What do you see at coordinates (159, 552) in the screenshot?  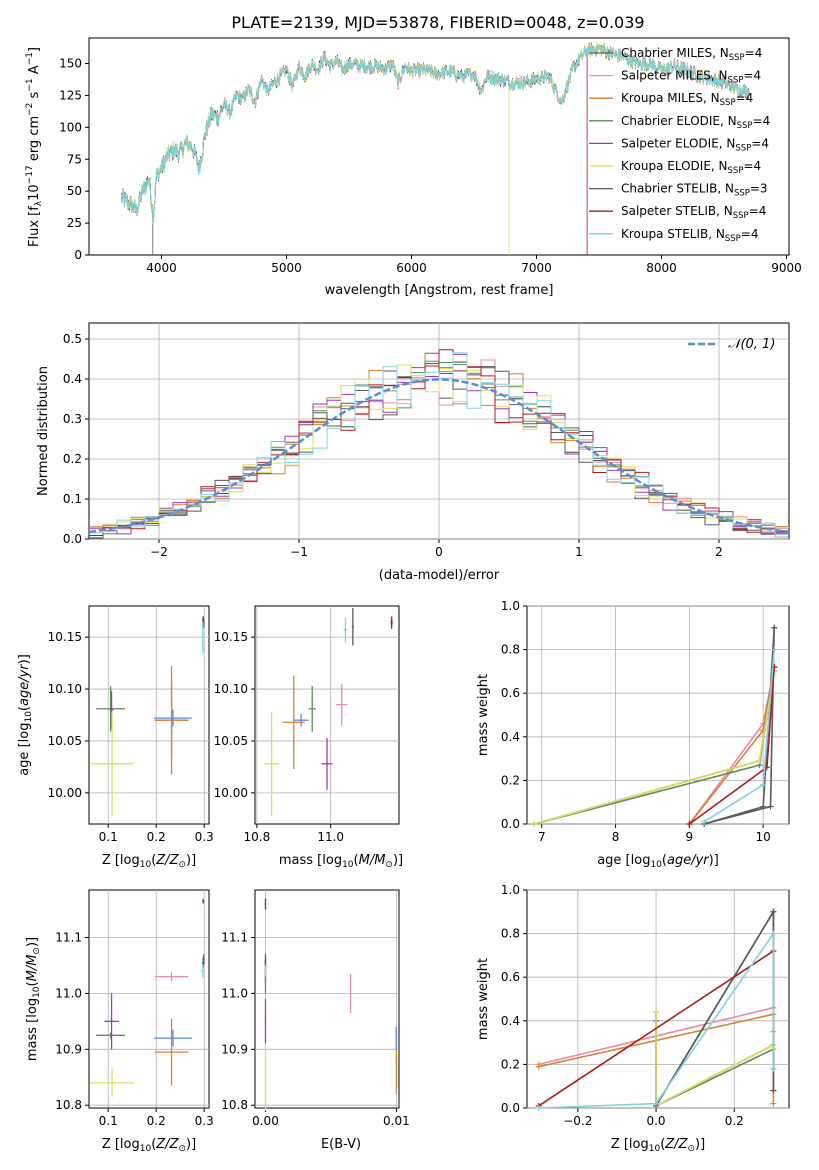 I see `x-tick-label: −2` at bounding box center [159, 552].